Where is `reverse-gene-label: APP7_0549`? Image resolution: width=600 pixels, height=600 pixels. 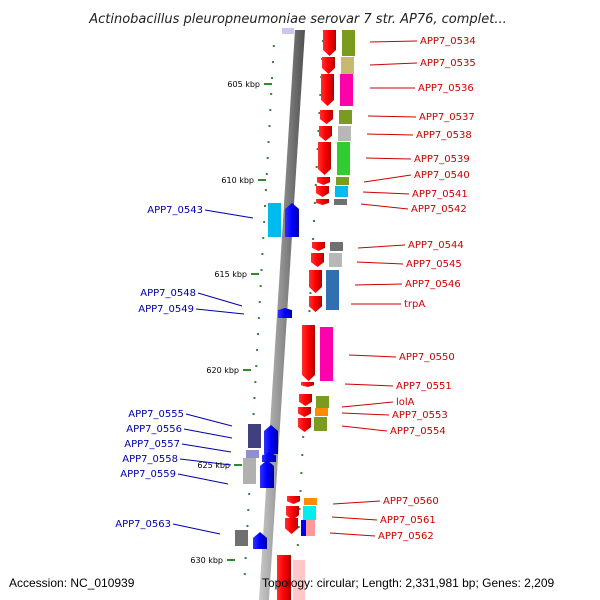 reverse-gene-label: APP7_0549 is located at coordinates (166, 309).